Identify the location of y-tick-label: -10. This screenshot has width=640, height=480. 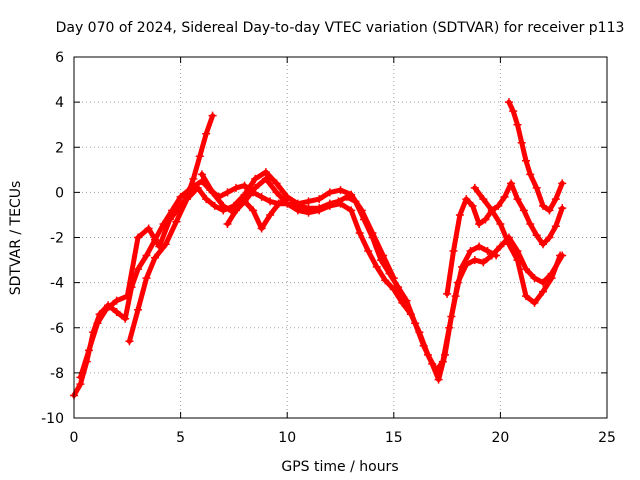
(52, 419).